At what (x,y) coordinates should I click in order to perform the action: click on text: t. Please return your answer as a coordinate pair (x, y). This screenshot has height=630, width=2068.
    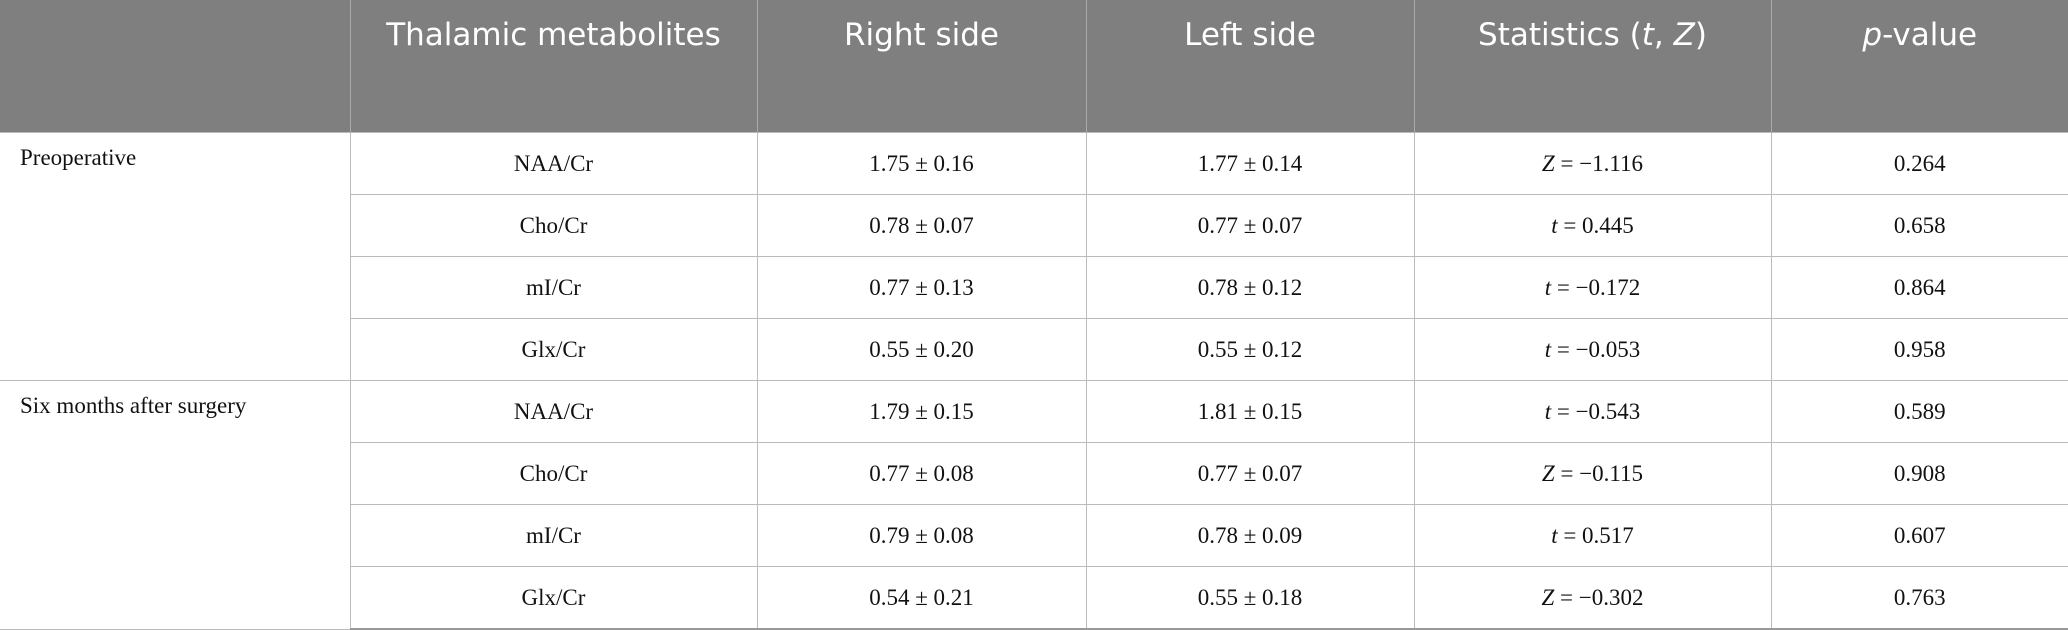
    Looking at the image, I should click on (1647, 35).